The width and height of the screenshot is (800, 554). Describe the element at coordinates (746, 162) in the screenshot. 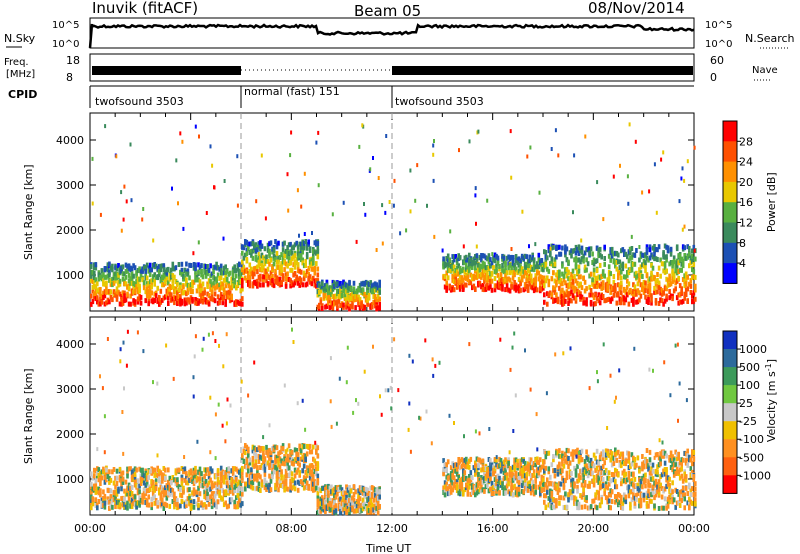

I see `colorbar-tick-label: 24` at that location.